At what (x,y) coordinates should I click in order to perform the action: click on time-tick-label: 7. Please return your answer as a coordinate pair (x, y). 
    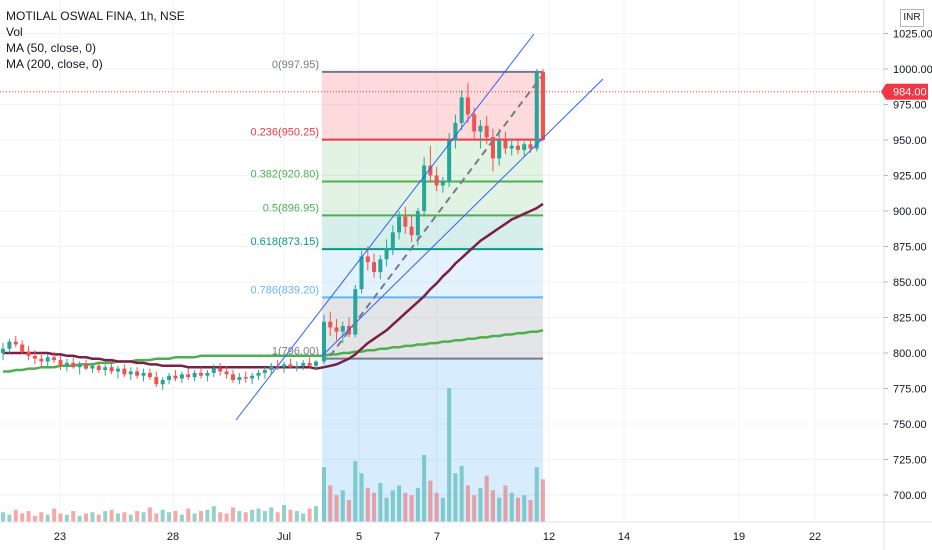
    Looking at the image, I should click on (437, 537).